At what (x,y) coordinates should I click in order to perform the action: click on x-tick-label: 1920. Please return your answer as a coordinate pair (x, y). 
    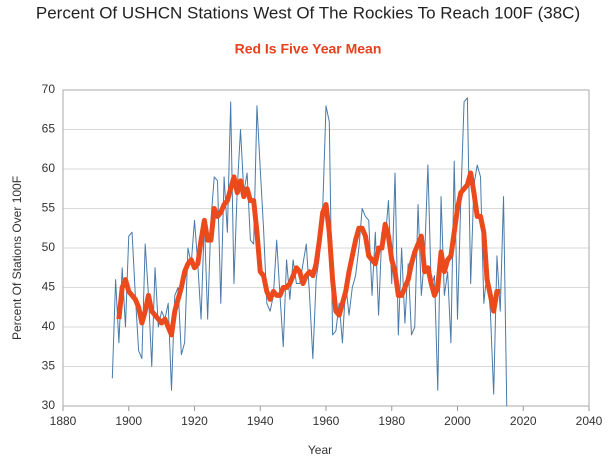
    Looking at the image, I should click on (194, 421).